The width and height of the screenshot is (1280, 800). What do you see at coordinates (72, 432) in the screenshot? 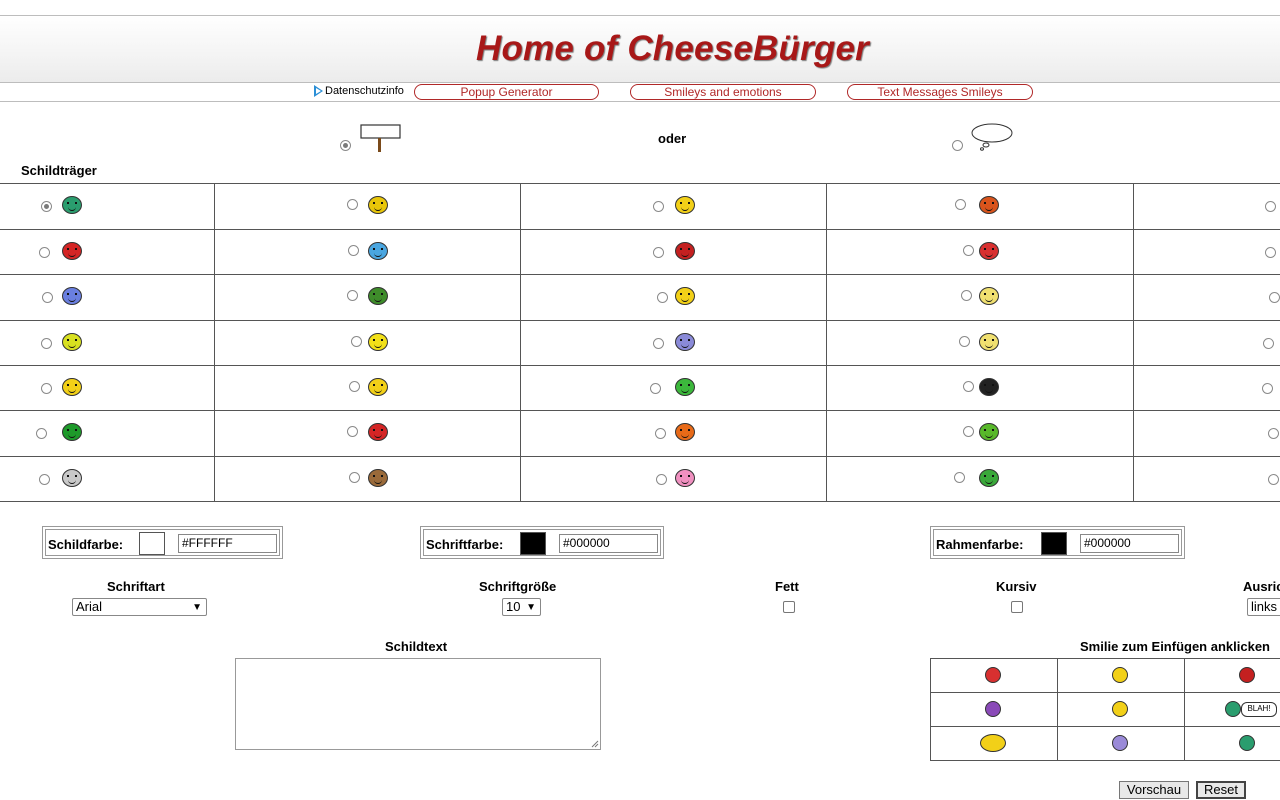
I see `dog-bone-smiley-icon` at bounding box center [72, 432].